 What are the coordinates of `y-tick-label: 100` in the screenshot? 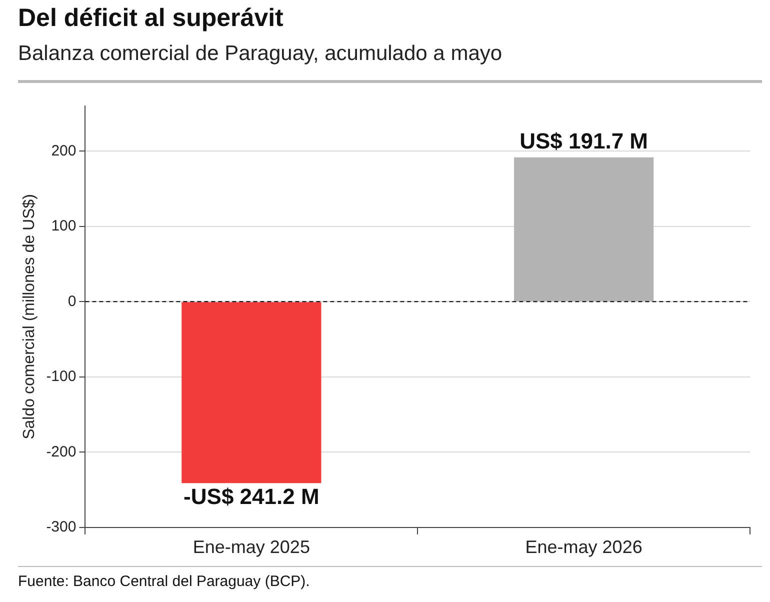 It's located at (63, 226).